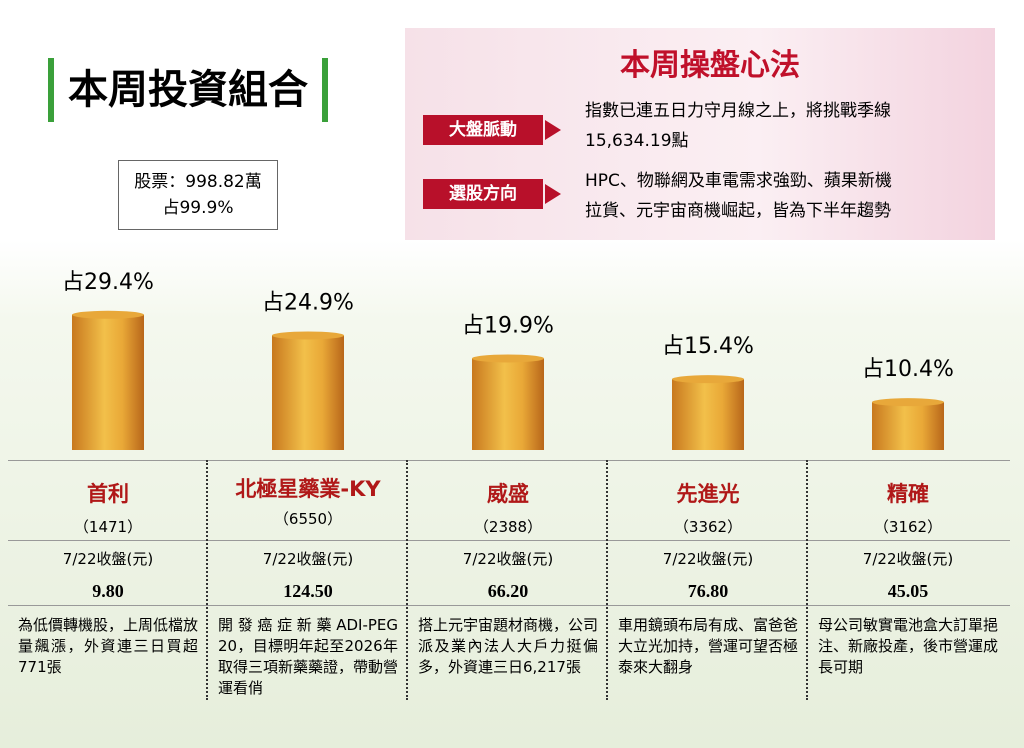  What do you see at coordinates (198, 182) in the screenshot?
I see `stock-label: 股票：998.82萬` at bounding box center [198, 182].